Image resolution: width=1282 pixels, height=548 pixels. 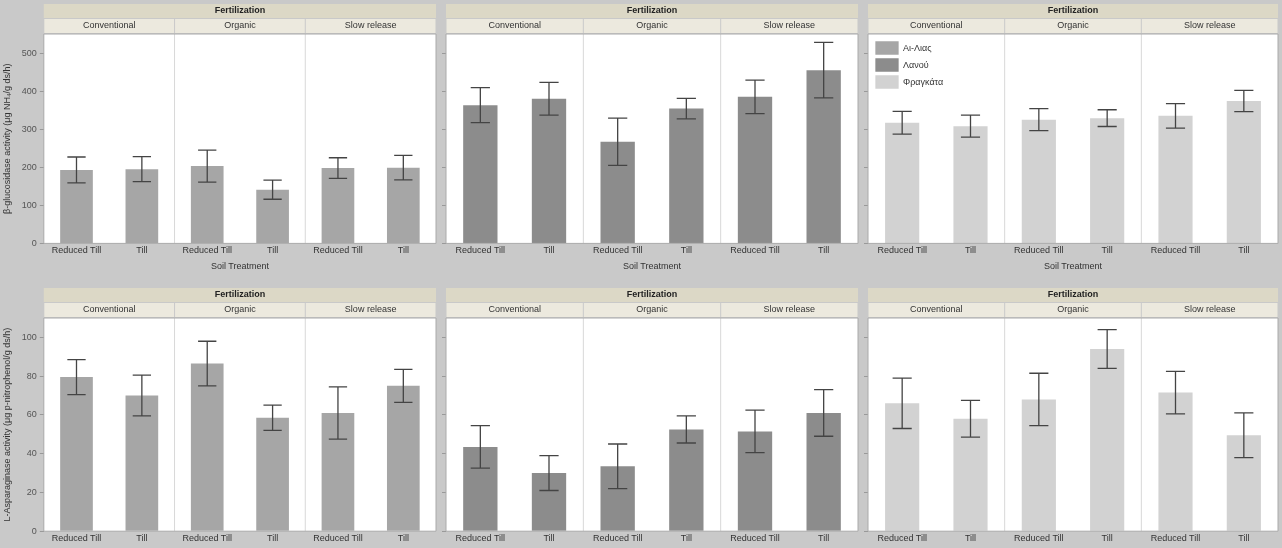 What do you see at coordinates (6, 424) in the screenshot?
I see `y-axis-title: L-Asparaginase activity (μg p-nitrophenol/g ds/h)` at bounding box center [6, 424].